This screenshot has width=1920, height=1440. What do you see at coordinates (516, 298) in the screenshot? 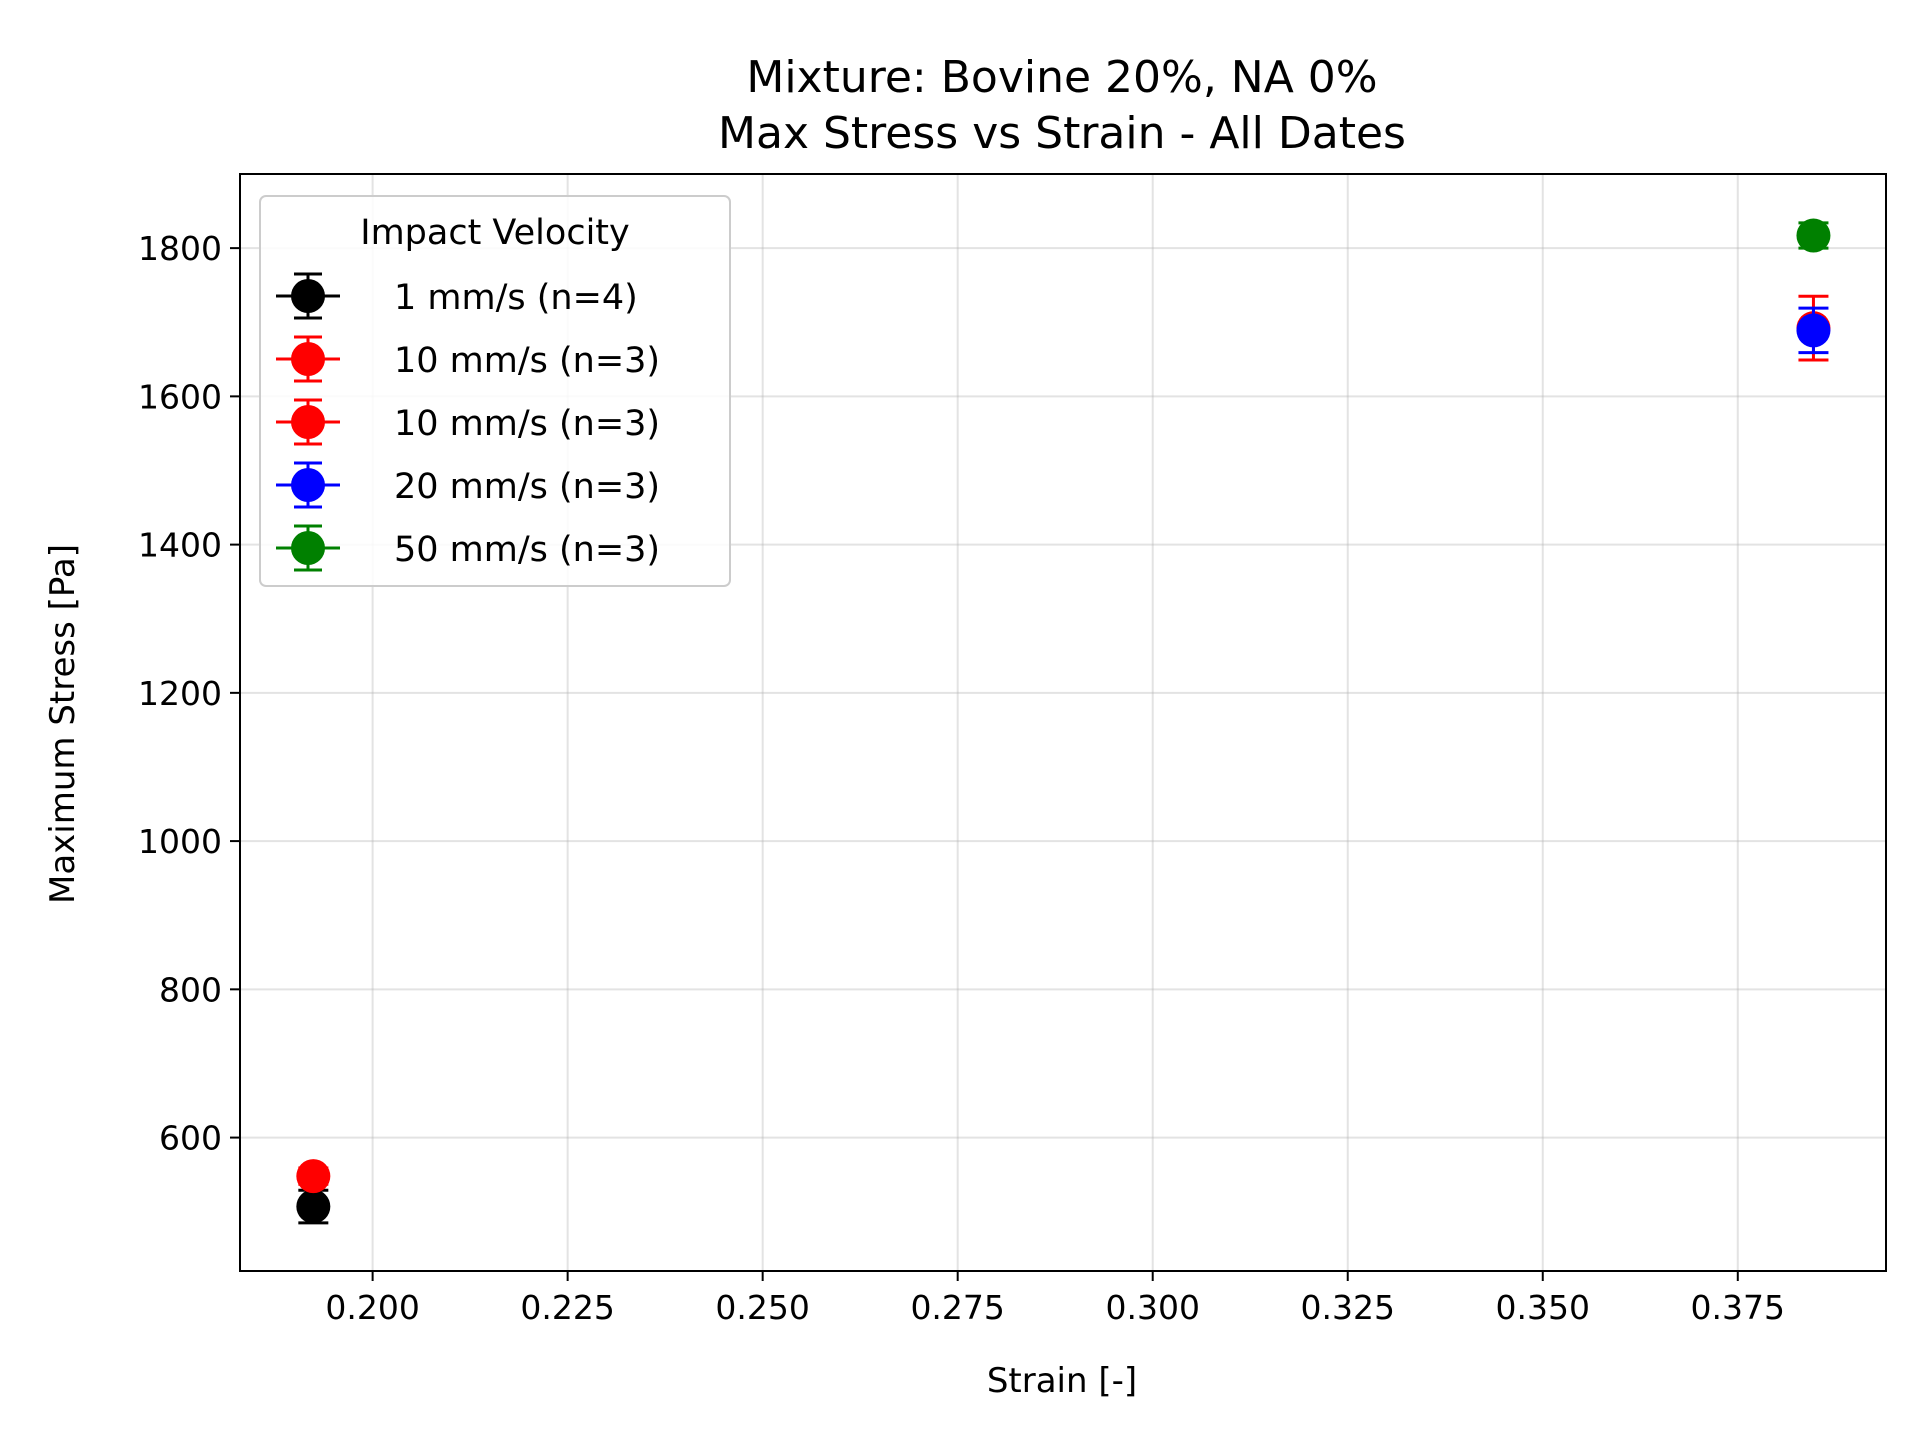
I see `legend-label: 1 mm/s (n=4)` at bounding box center [516, 298].